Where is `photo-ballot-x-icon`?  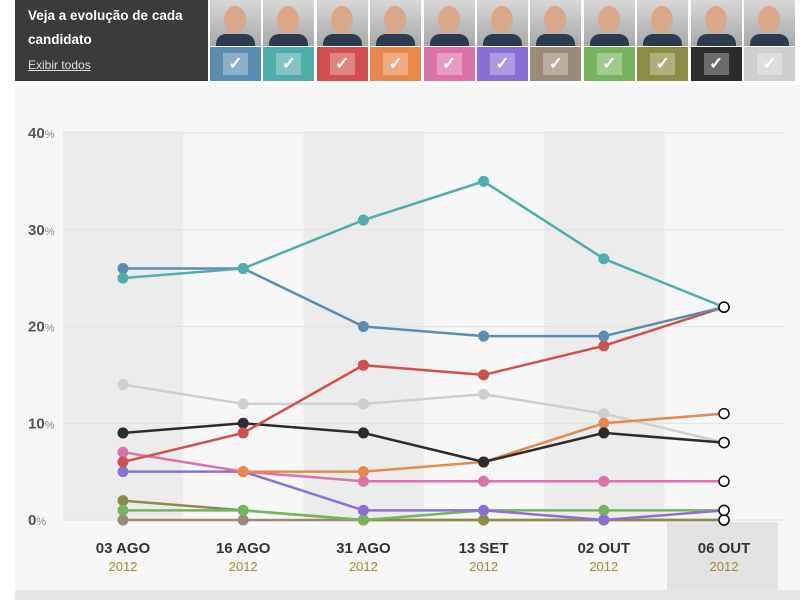
photo-ballot-x-icon is located at coordinates (769, 23).